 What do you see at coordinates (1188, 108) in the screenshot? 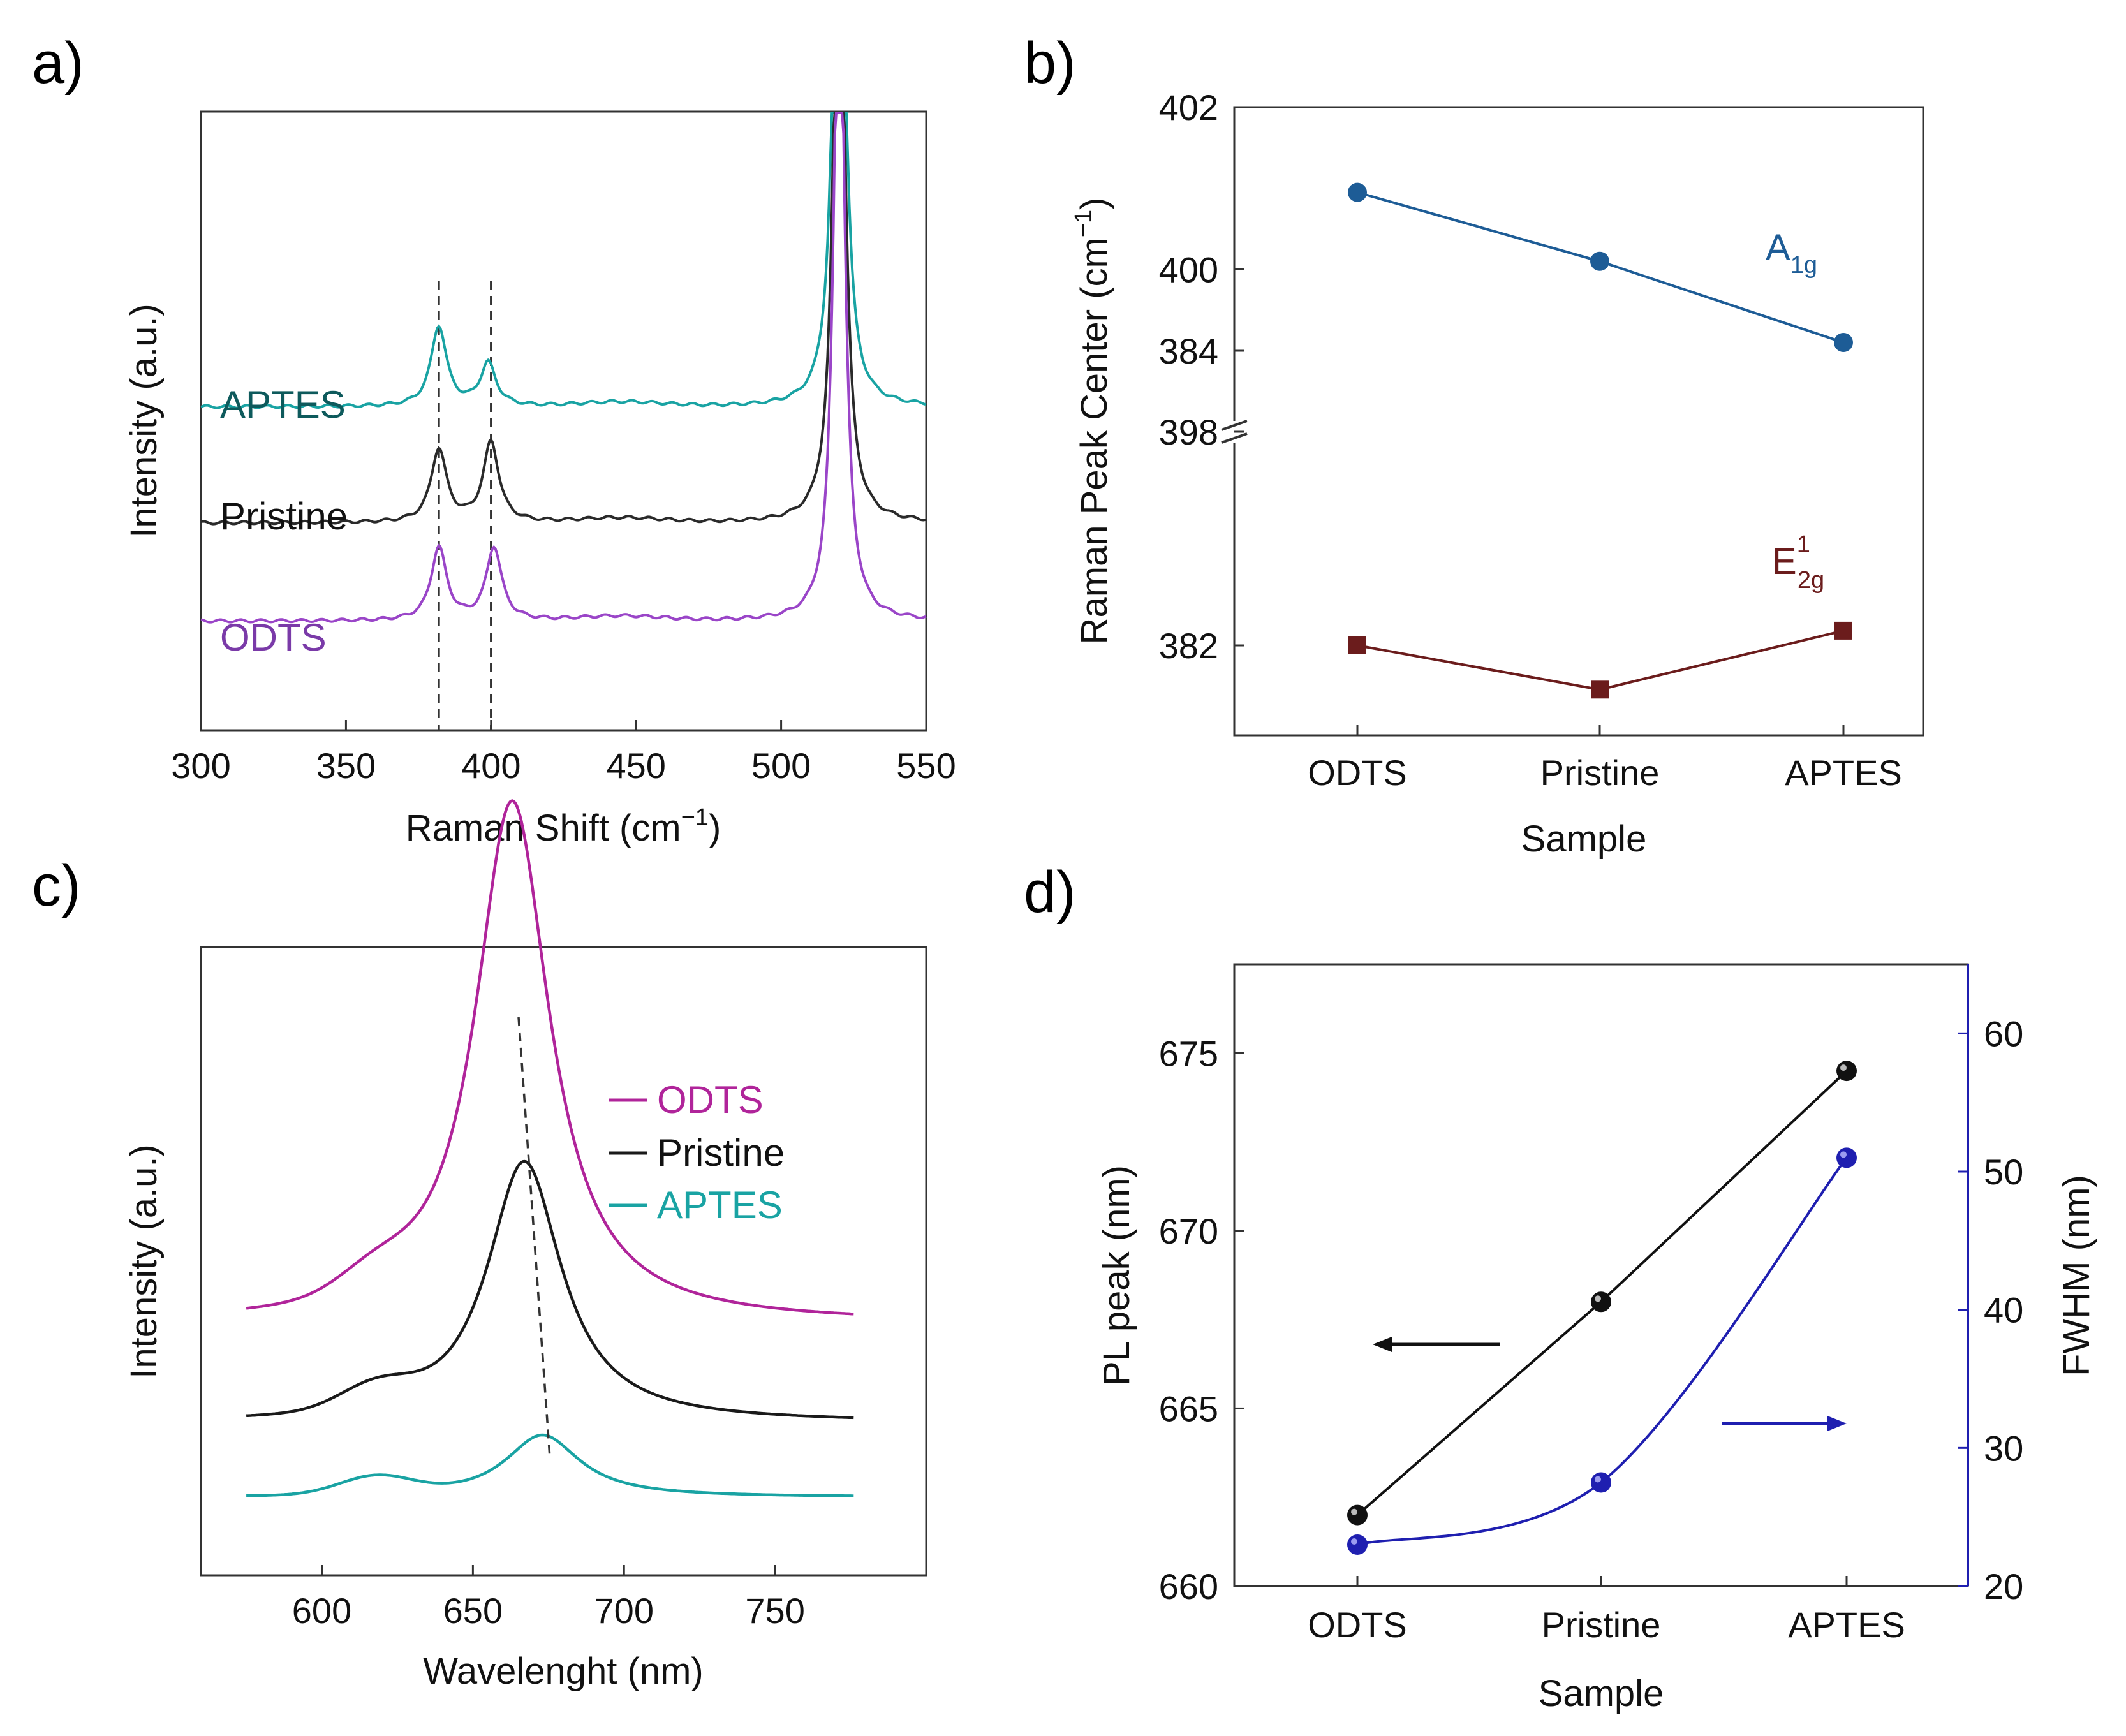
I see `y-tick-label: 402` at bounding box center [1188, 108].